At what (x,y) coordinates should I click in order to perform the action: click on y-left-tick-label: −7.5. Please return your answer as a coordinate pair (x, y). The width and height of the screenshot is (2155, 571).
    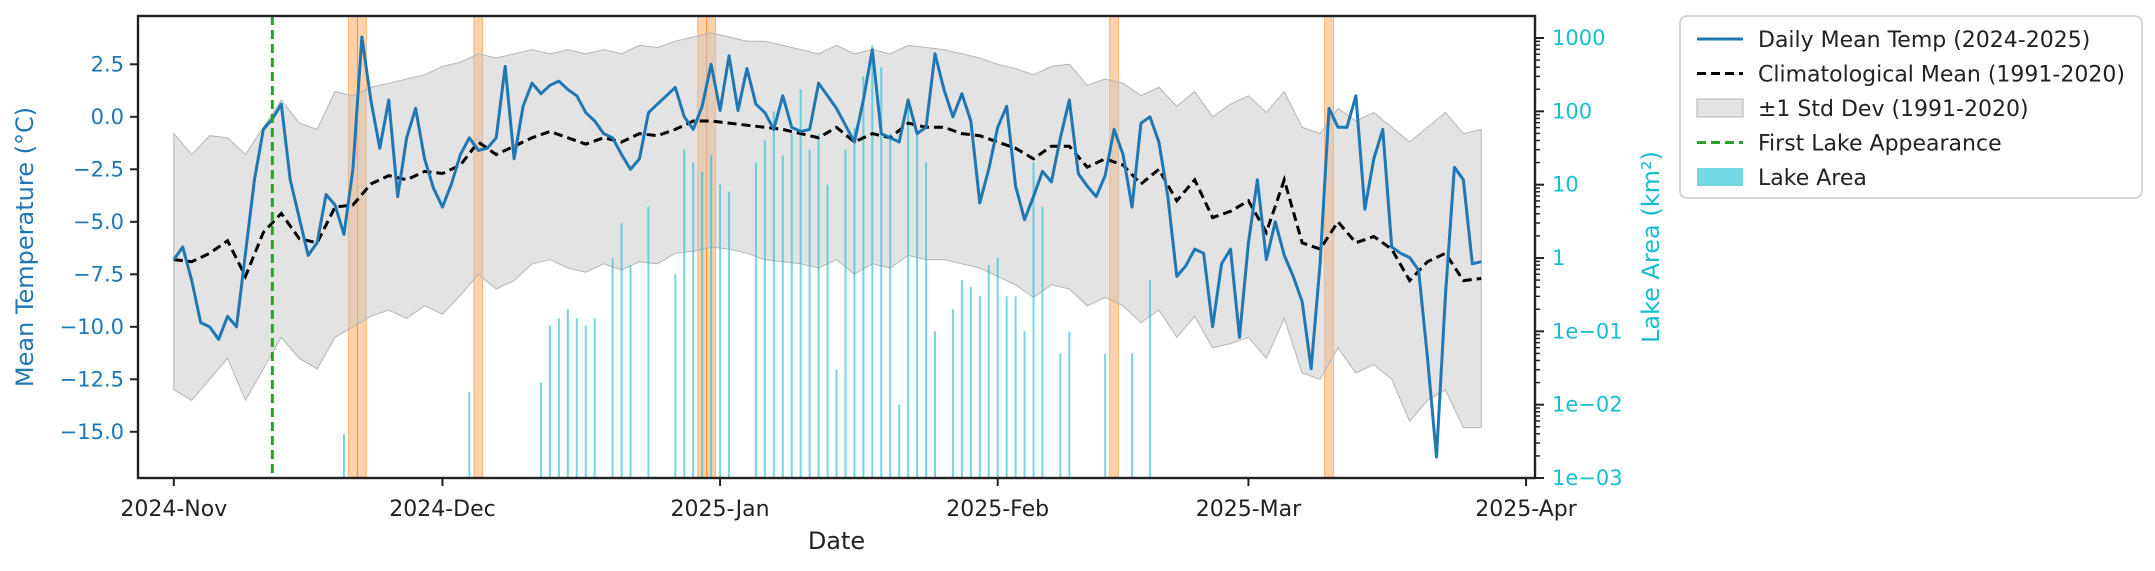
    Looking at the image, I should click on (98, 274).